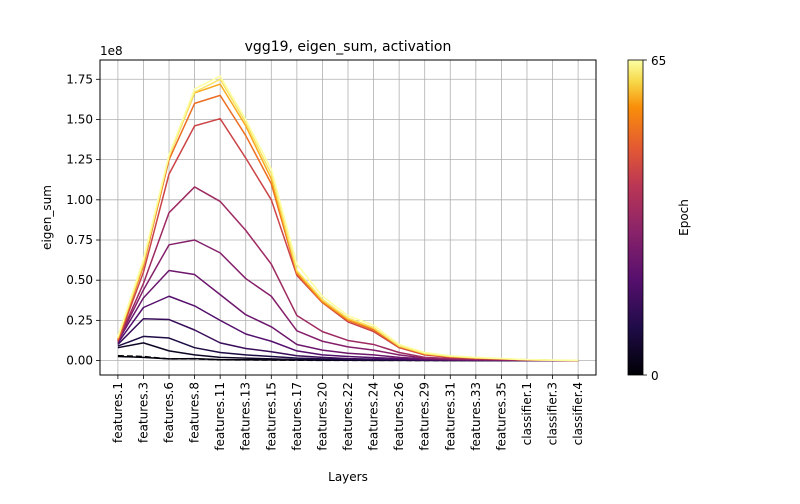 The height and width of the screenshot is (504, 800). Describe the element at coordinates (271, 416) in the screenshot. I see `x-tick-label: features.15` at that location.